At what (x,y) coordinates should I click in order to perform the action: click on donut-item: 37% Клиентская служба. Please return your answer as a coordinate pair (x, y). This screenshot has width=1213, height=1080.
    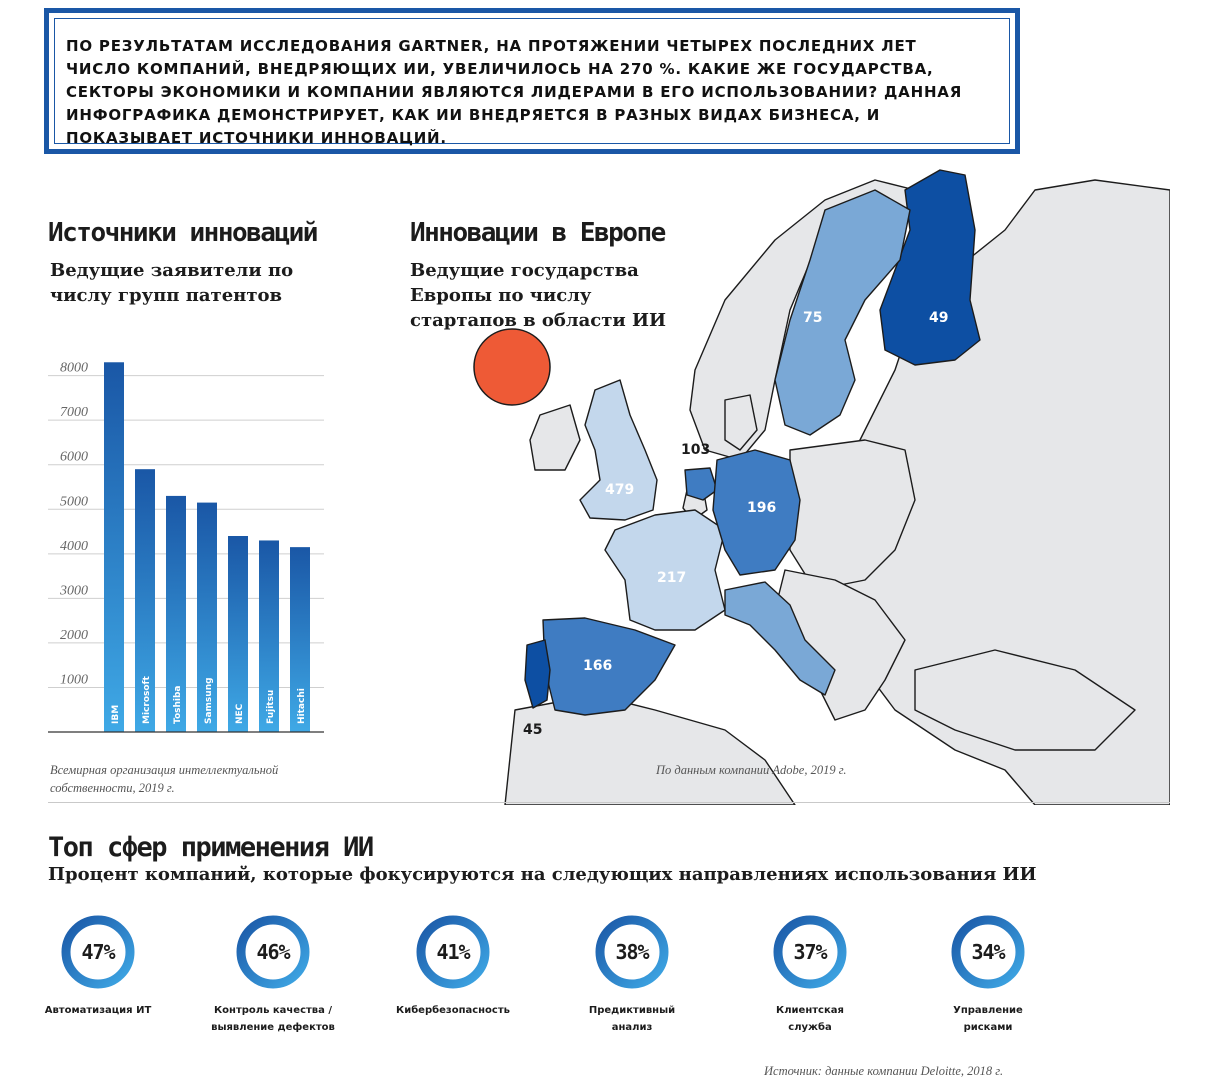
    Looking at the image, I should click on (810, 975).